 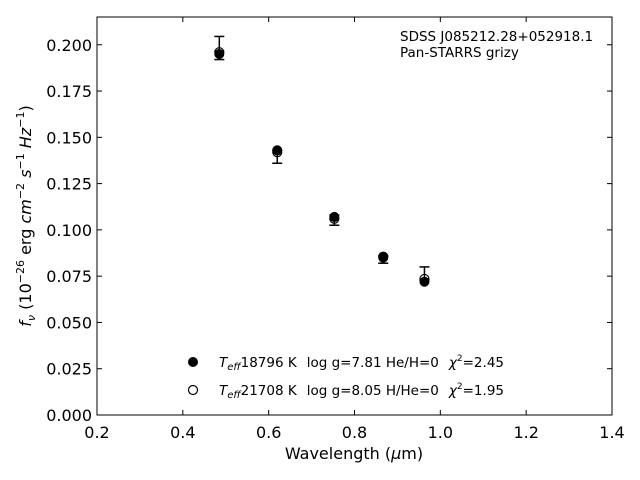 What do you see at coordinates (269, 391) in the screenshot?
I see `legend-2-teff: 21708 K` at bounding box center [269, 391].